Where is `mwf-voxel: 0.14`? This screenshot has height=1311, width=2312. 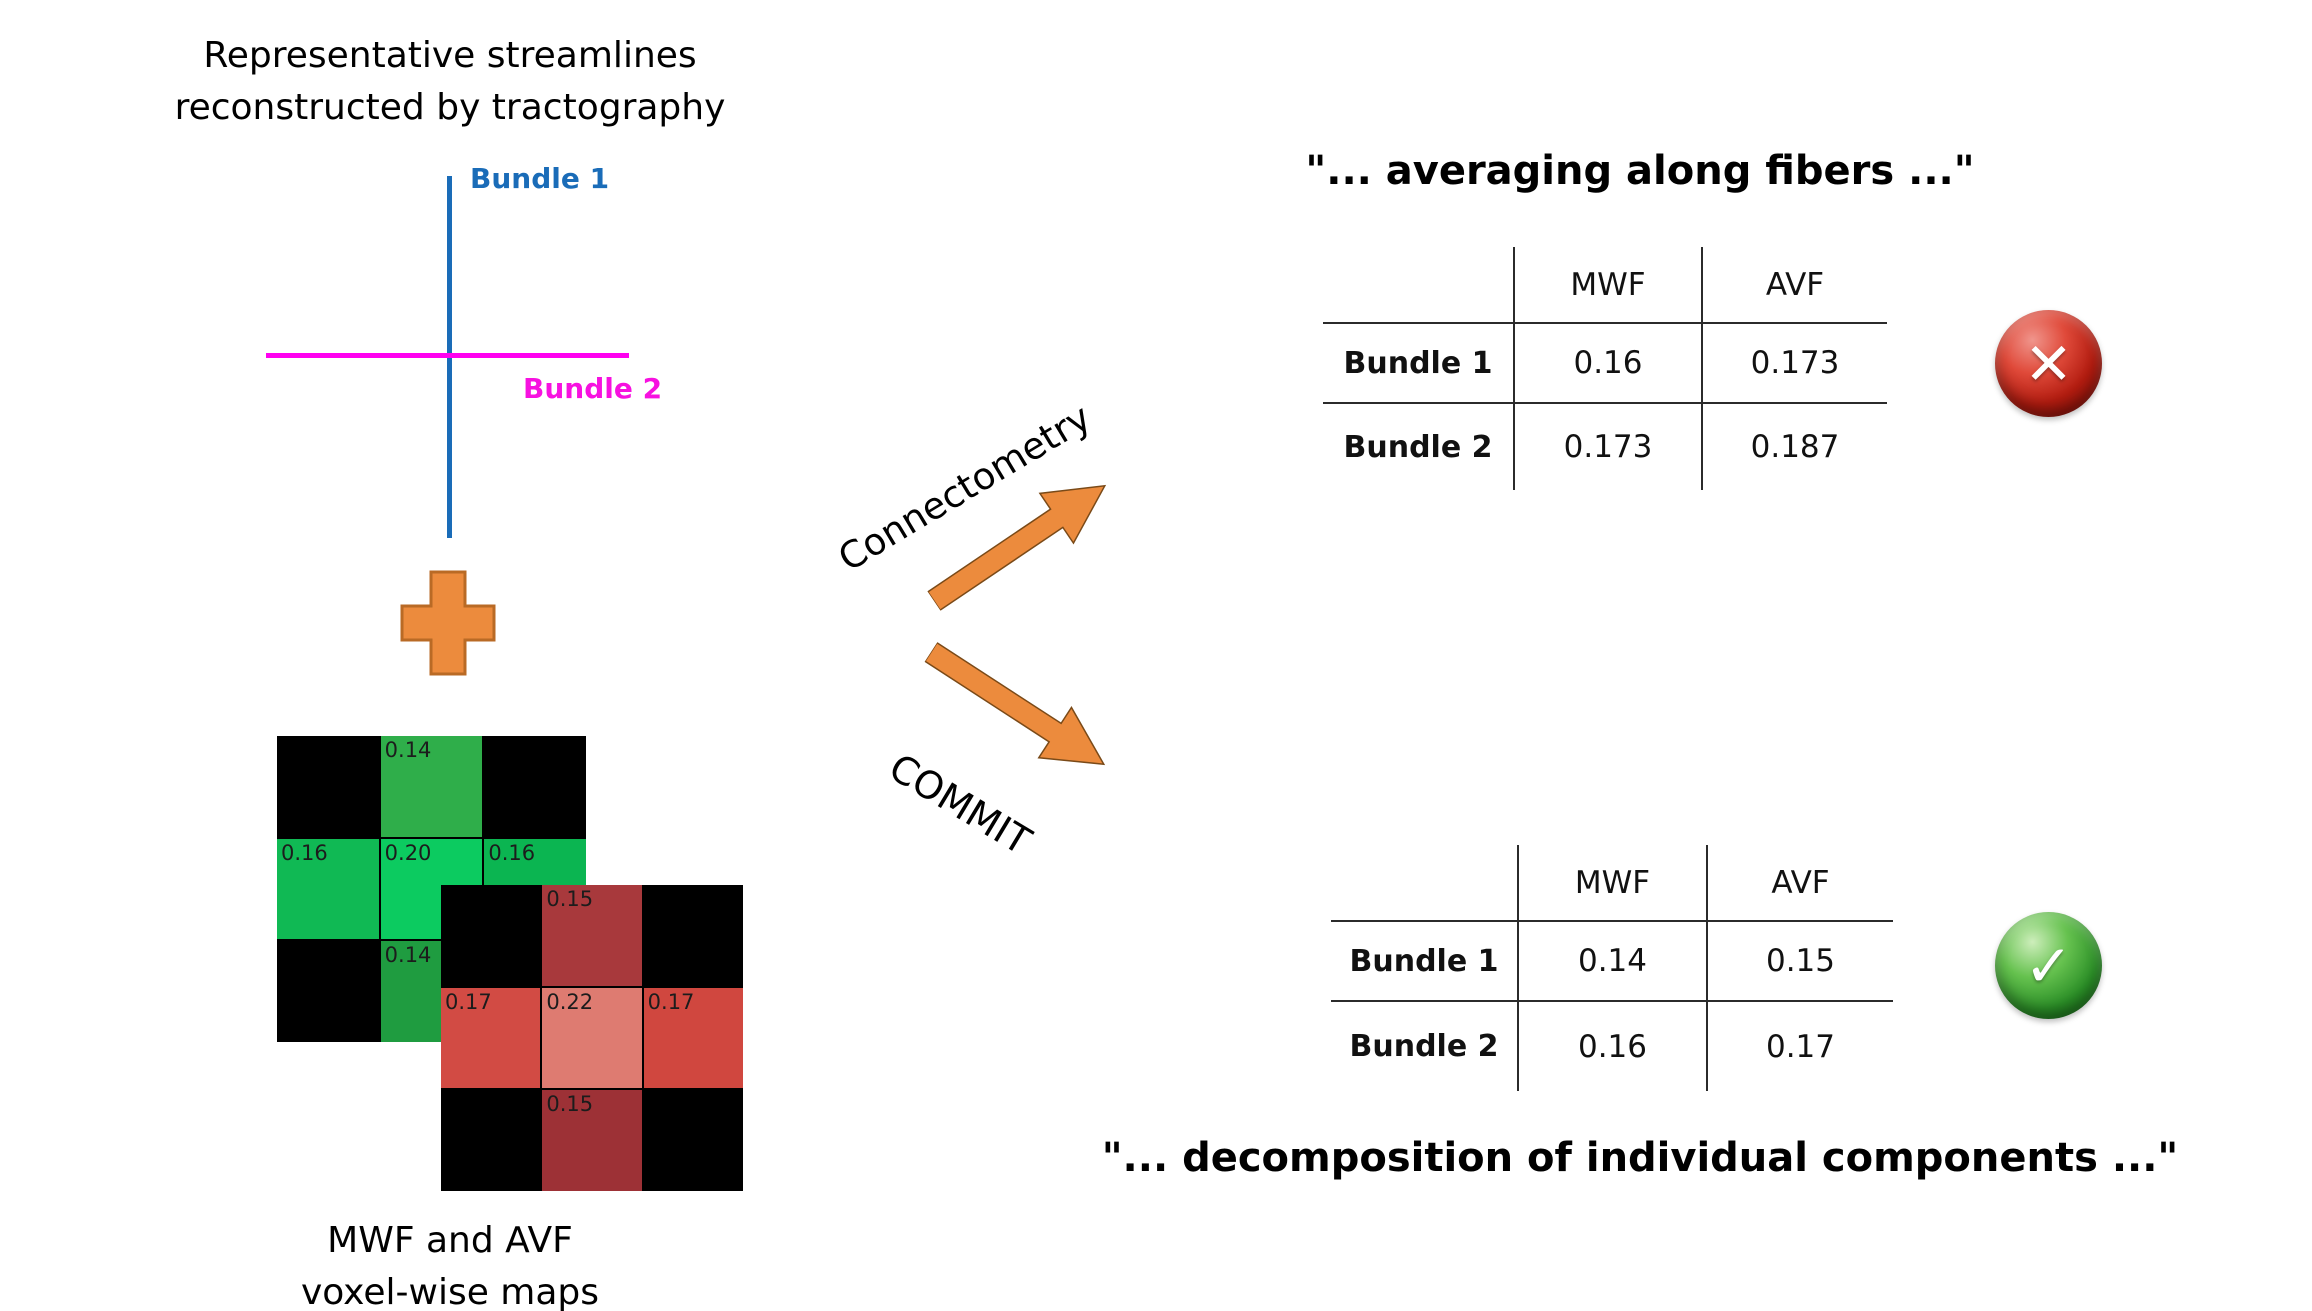
mwf-voxel: 0.14 is located at coordinates (431, 786).